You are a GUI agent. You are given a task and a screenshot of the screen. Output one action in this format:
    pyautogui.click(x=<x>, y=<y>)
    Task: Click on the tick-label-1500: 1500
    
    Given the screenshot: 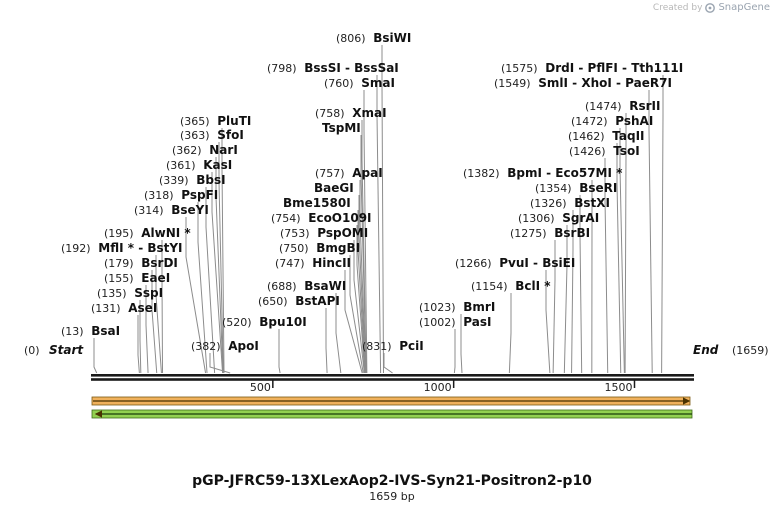 What is the action you would take?
    pyautogui.click(x=618, y=387)
    